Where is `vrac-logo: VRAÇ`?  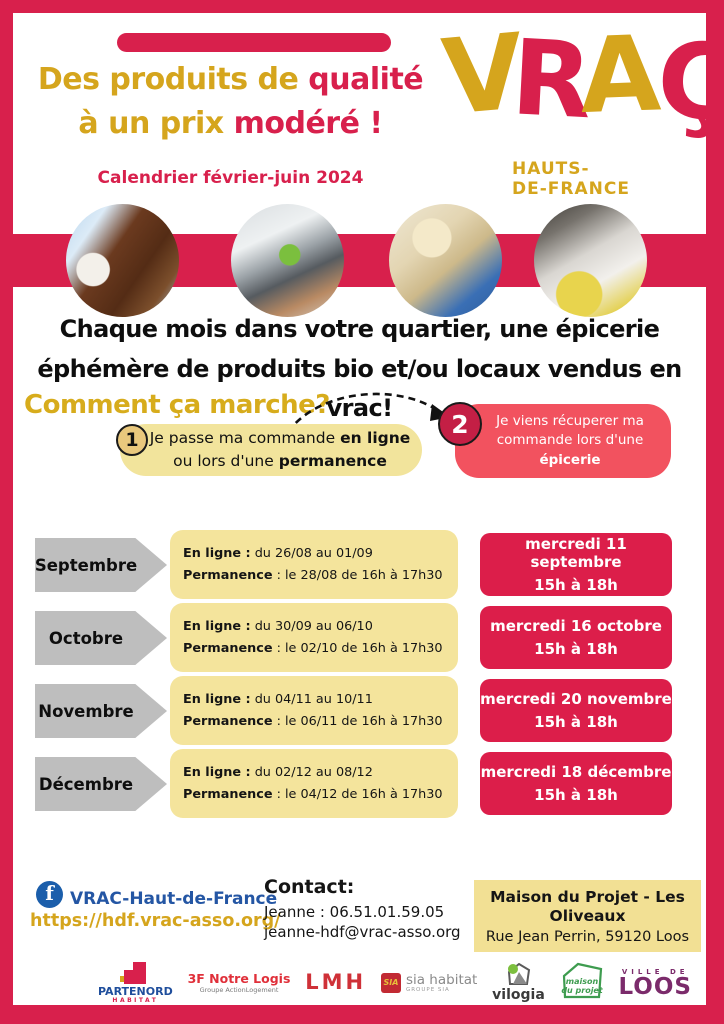 vrac-logo: VRAÇ is located at coordinates (580, 78).